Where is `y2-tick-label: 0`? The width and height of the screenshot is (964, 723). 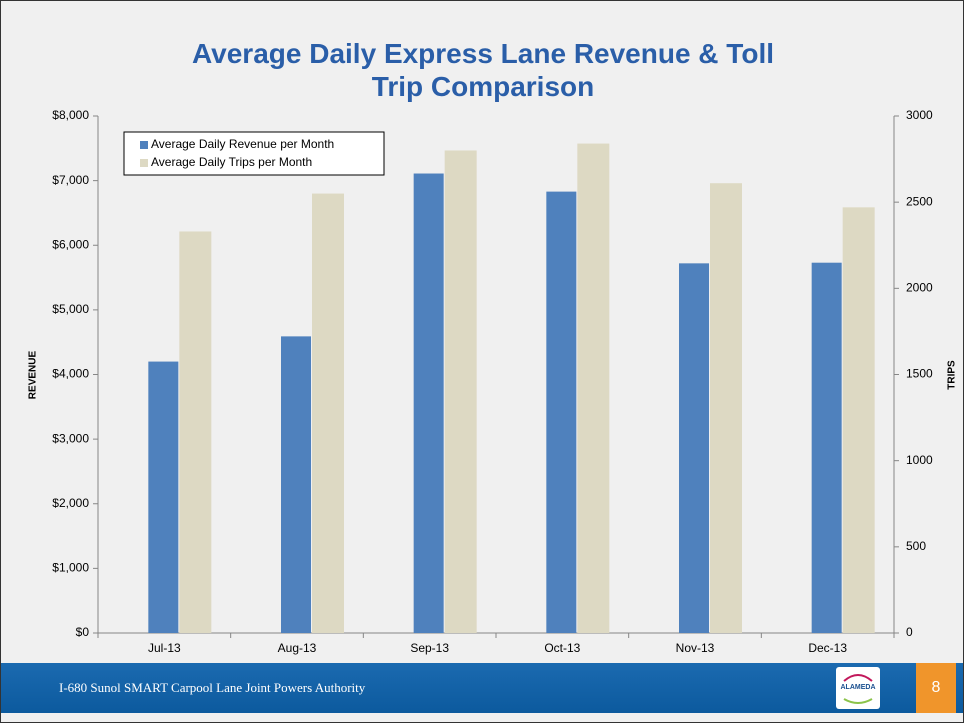 y2-tick-label: 0 is located at coordinates (909, 632).